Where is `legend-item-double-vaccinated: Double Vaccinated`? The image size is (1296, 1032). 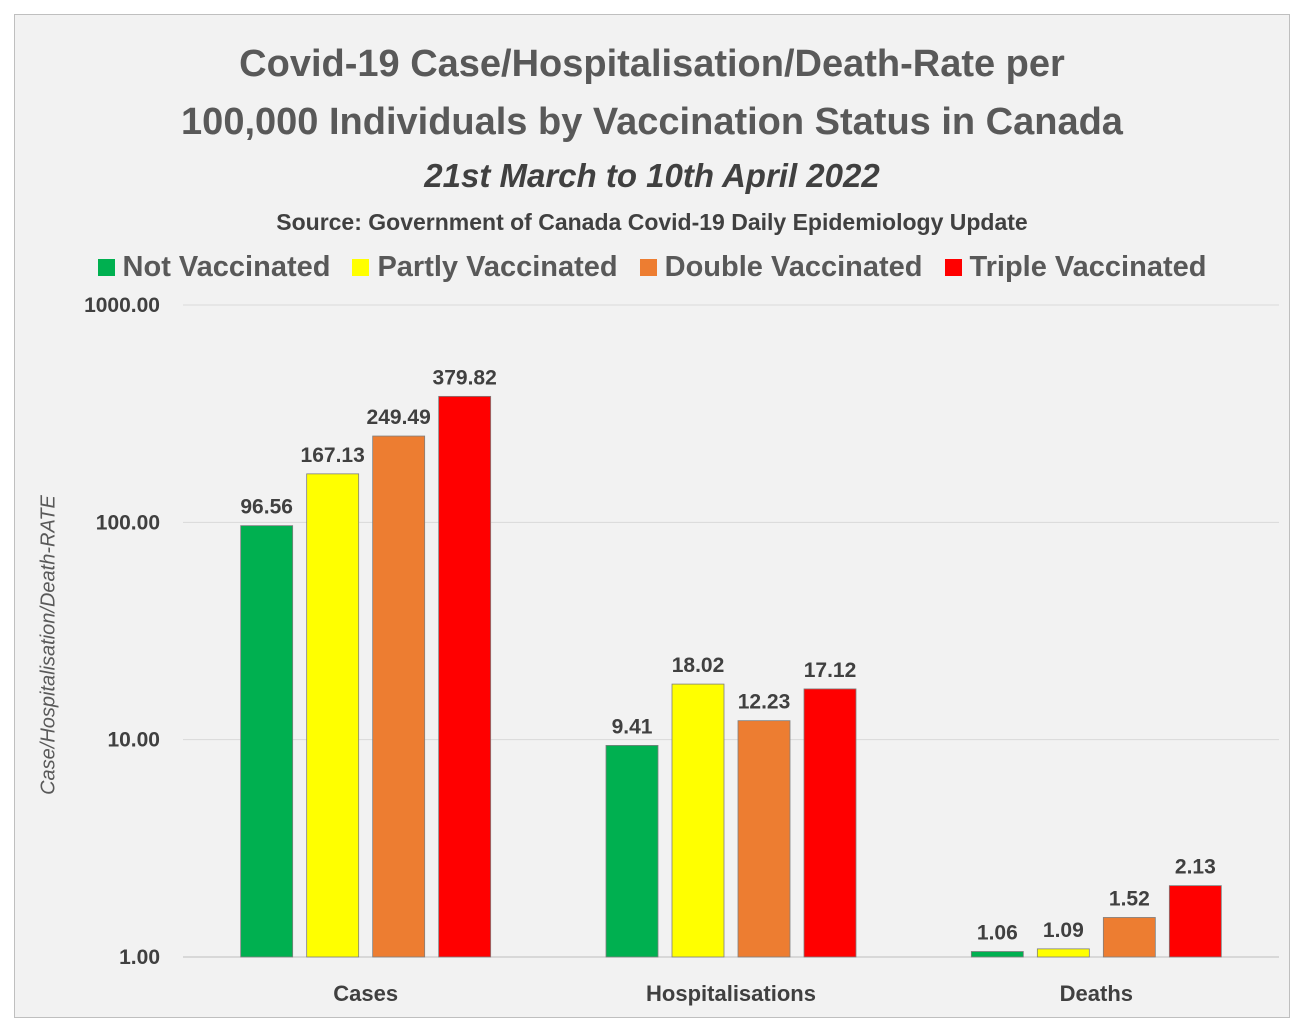 legend-item-double-vaccinated: Double Vaccinated is located at coordinates (781, 267).